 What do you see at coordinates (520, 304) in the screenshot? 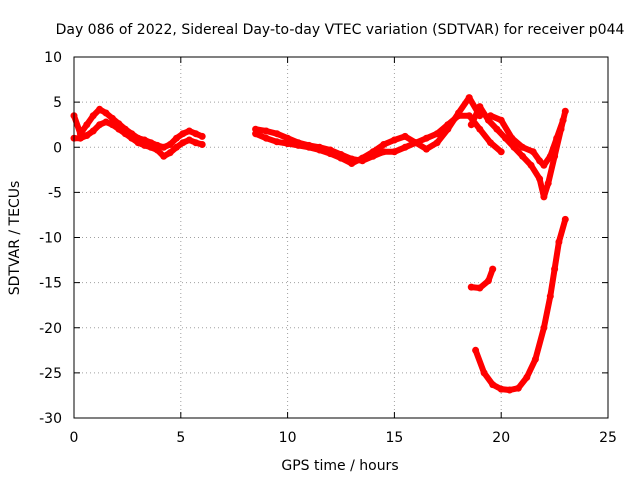
I see `series-track-h` at bounding box center [520, 304].